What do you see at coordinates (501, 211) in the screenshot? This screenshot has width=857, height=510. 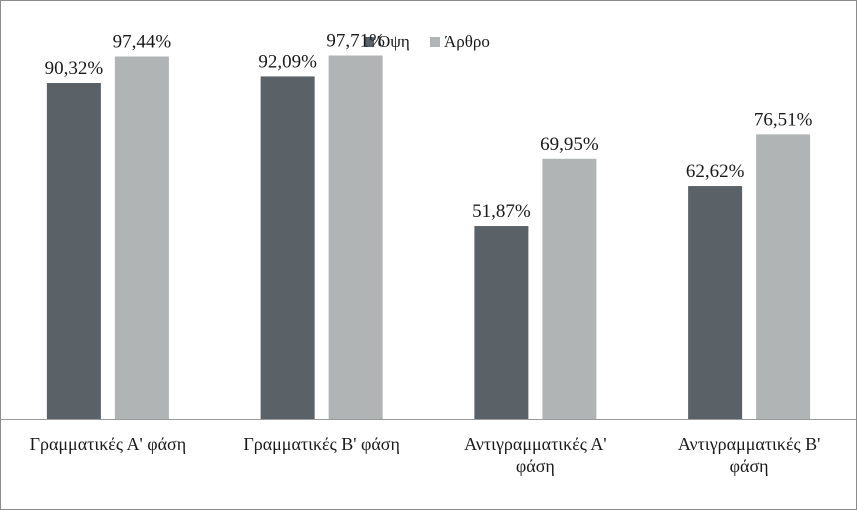 I see `data-label-series1-3: 51,87%` at bounding box center [501, 211].